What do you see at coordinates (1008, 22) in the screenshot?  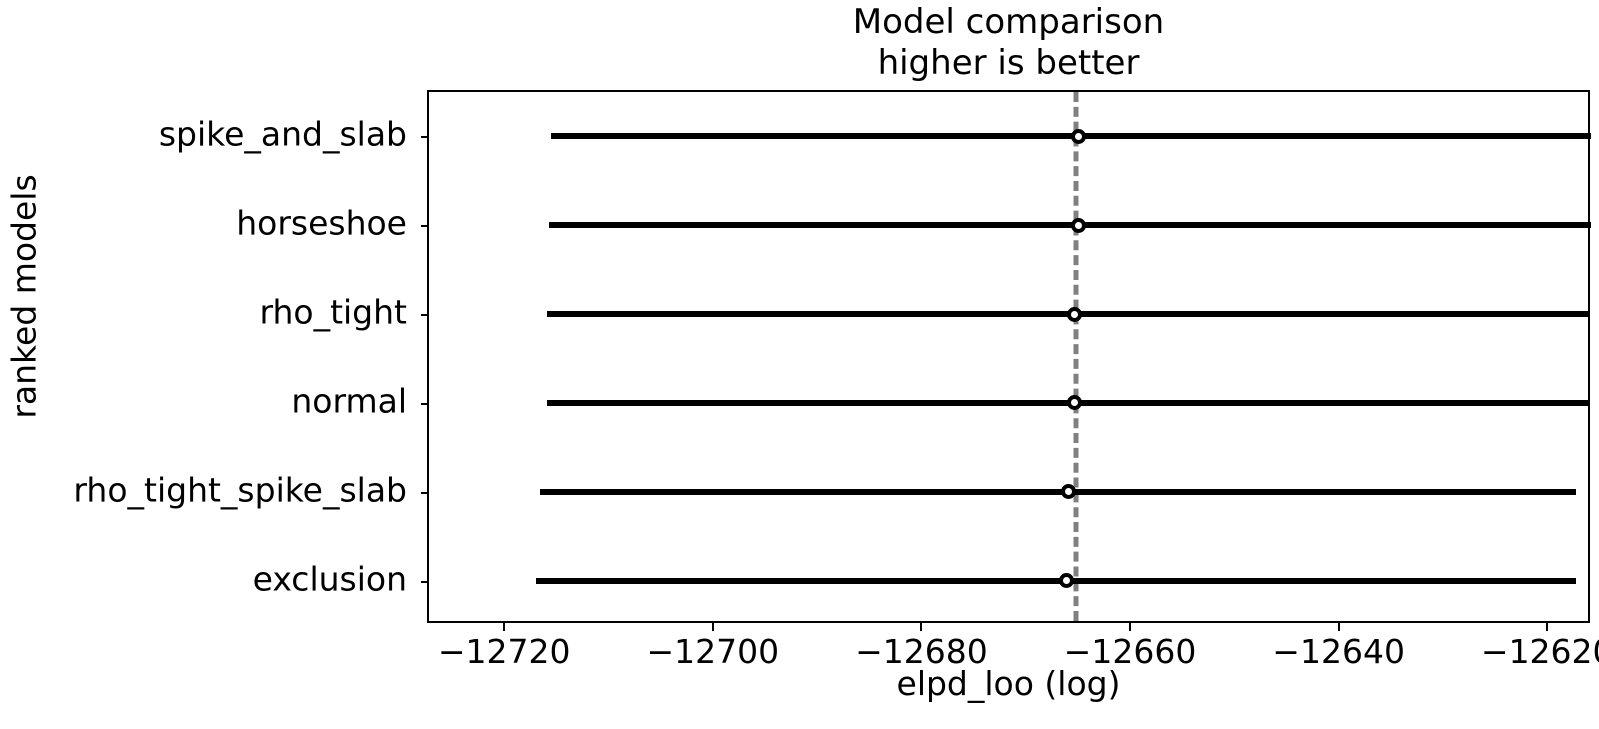 I see `chart-title-line-1: Model comparison` at bounding box center [1008, 22].